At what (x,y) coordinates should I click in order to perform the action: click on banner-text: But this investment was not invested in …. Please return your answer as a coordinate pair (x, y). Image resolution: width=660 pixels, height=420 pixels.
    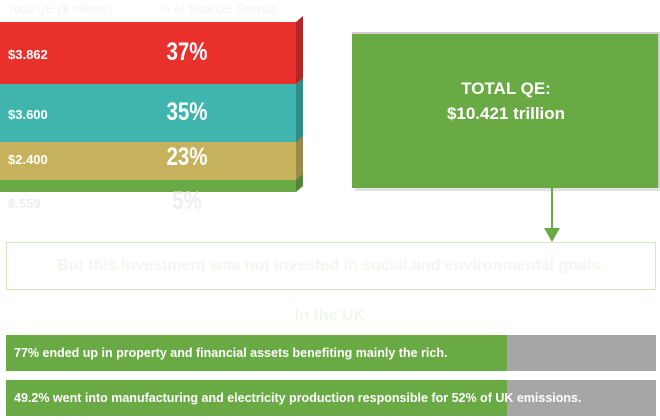
    Looking at the image, I should click on (331, 265).